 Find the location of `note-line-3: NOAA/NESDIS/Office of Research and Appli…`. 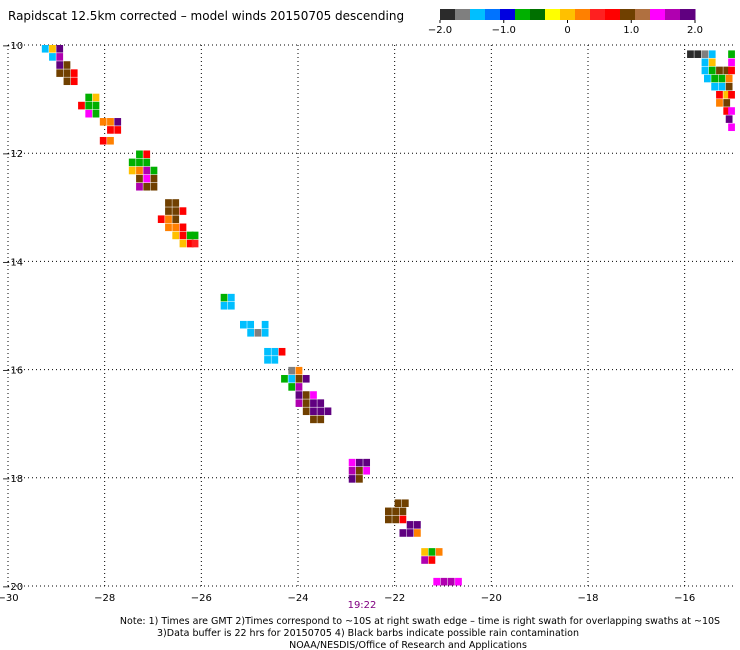

note-line-3: NOAA/NESDIS/Office of Research and Appli… is located at coordinates (408, 645).